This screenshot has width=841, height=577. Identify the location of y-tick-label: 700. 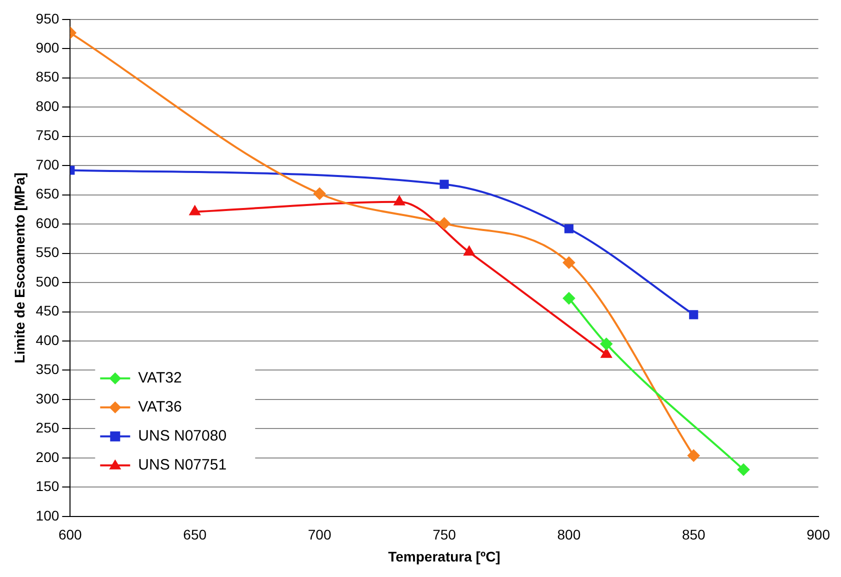
(48, 164).